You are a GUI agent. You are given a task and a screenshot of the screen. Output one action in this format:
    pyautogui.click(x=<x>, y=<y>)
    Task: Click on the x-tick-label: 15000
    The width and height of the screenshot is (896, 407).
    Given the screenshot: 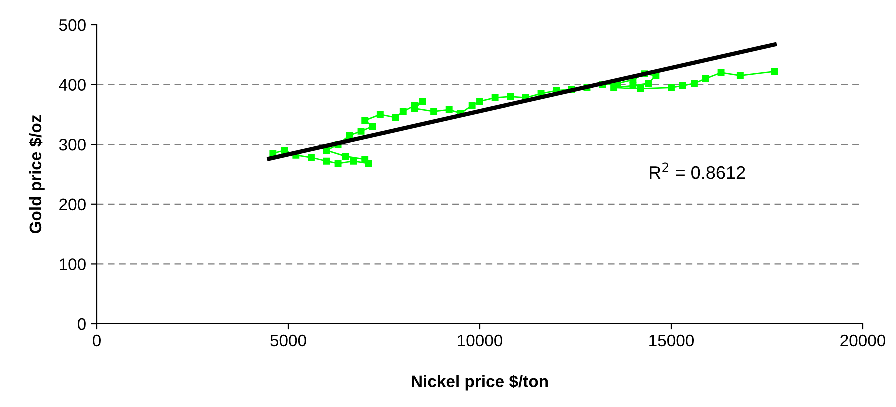 What is the action you would take?
    pyautogui.click(x=672, y=340)
    